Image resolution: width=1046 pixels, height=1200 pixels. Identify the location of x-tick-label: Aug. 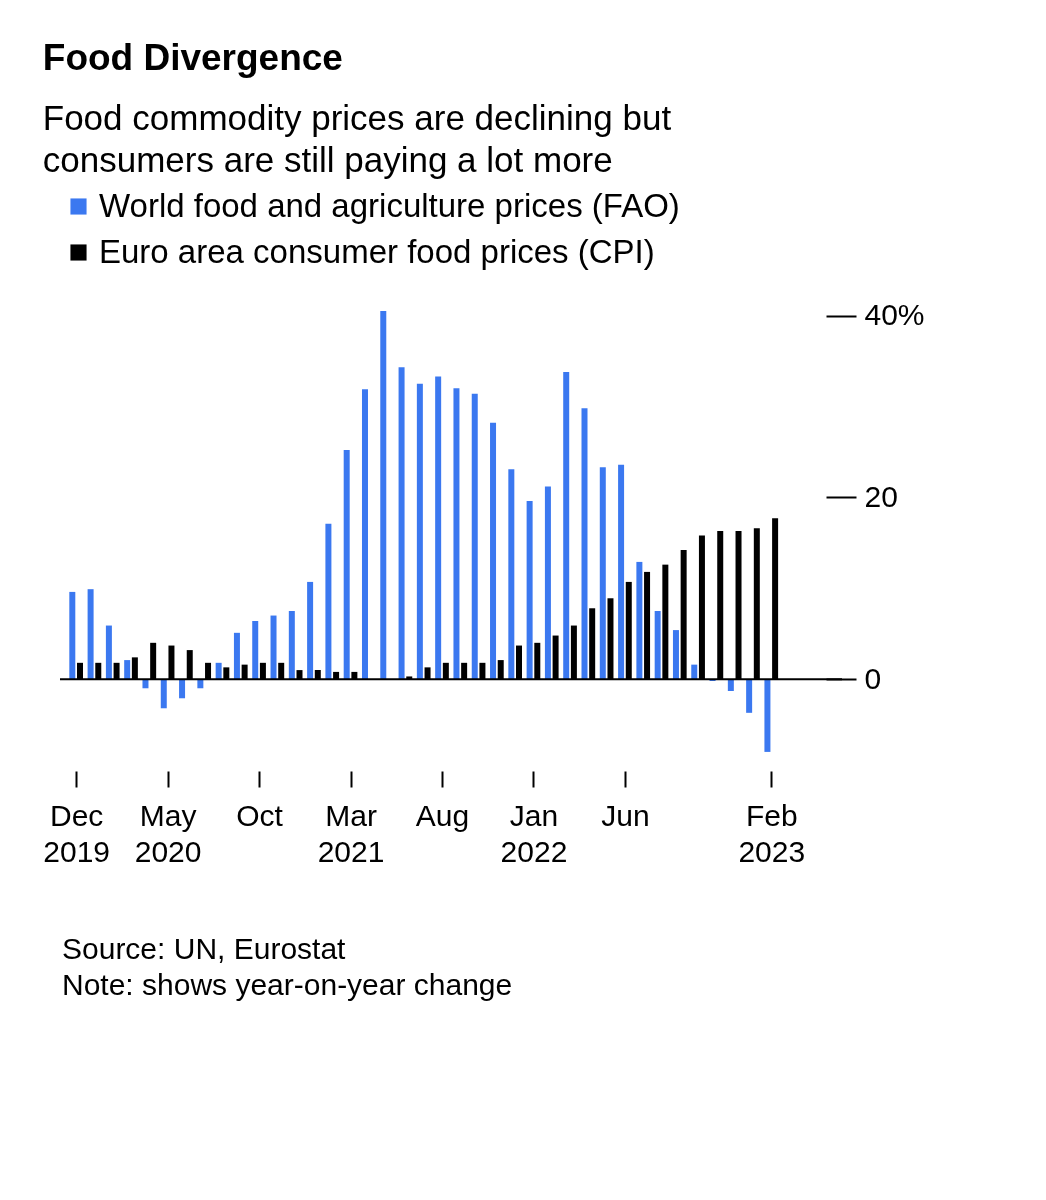
(442, 815).